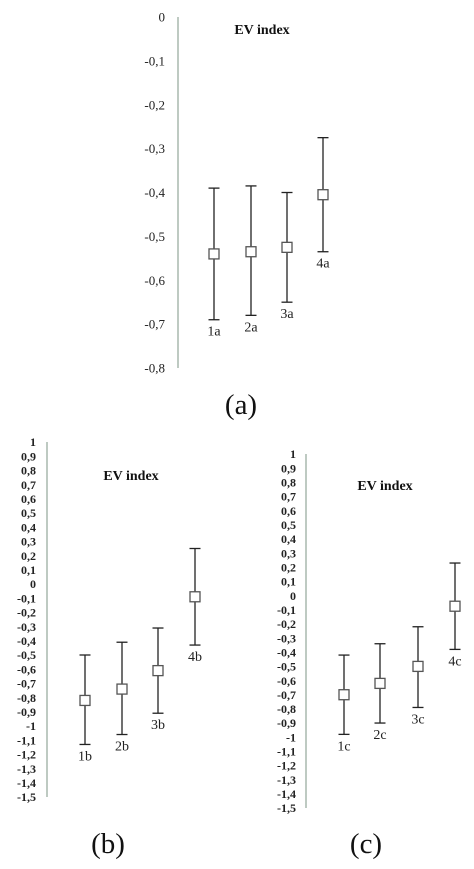  I want to click on panel-label: (b), so click(108, 844).